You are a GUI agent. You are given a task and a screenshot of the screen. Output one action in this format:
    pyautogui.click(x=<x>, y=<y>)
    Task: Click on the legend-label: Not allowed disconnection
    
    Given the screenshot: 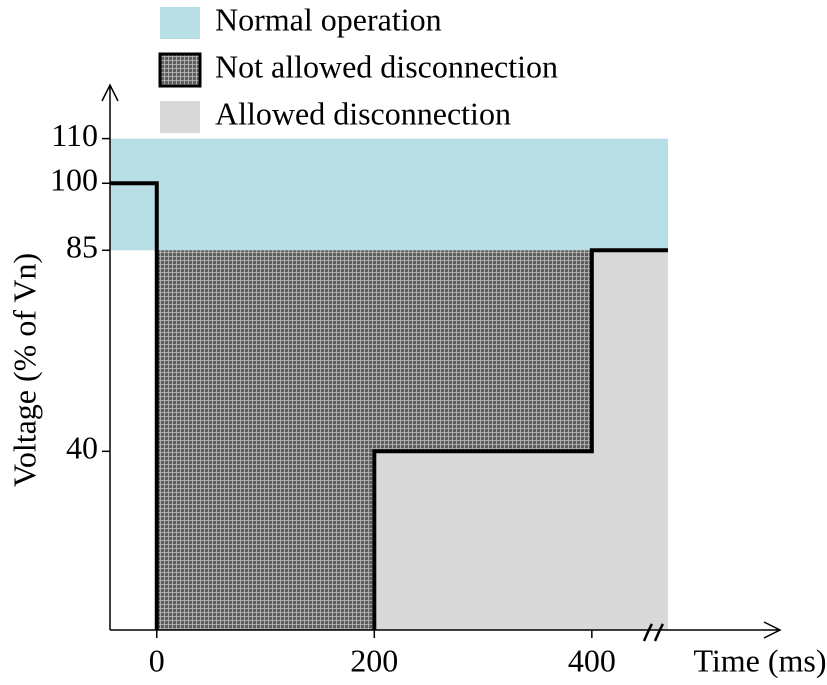 What is the action you would take?
    pyautogui.click(x=386, y=66)
    